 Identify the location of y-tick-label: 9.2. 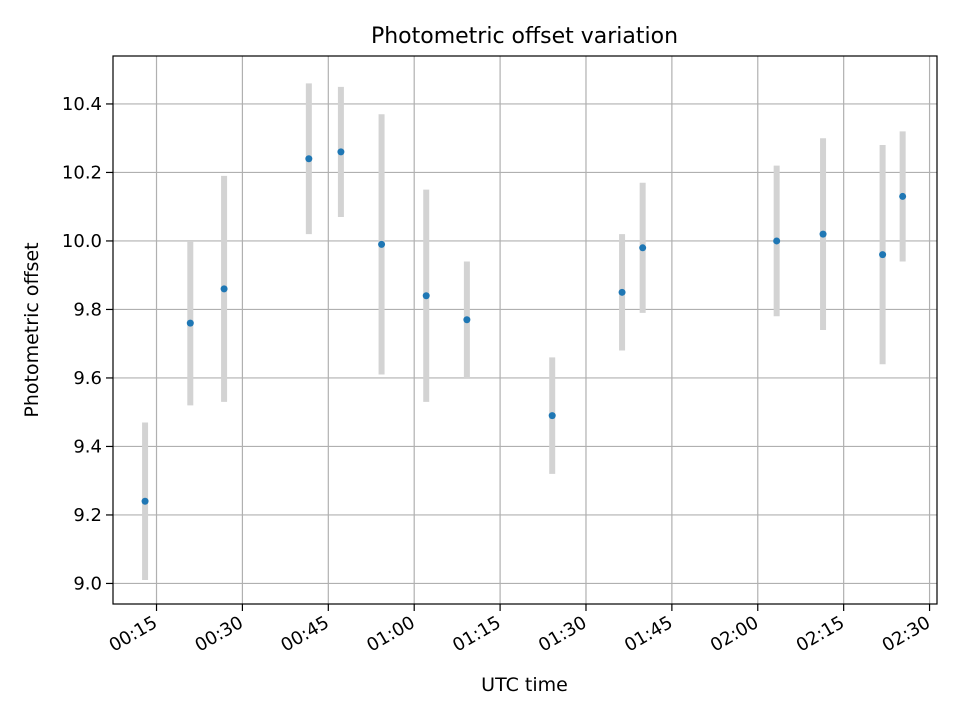
(87, 515).